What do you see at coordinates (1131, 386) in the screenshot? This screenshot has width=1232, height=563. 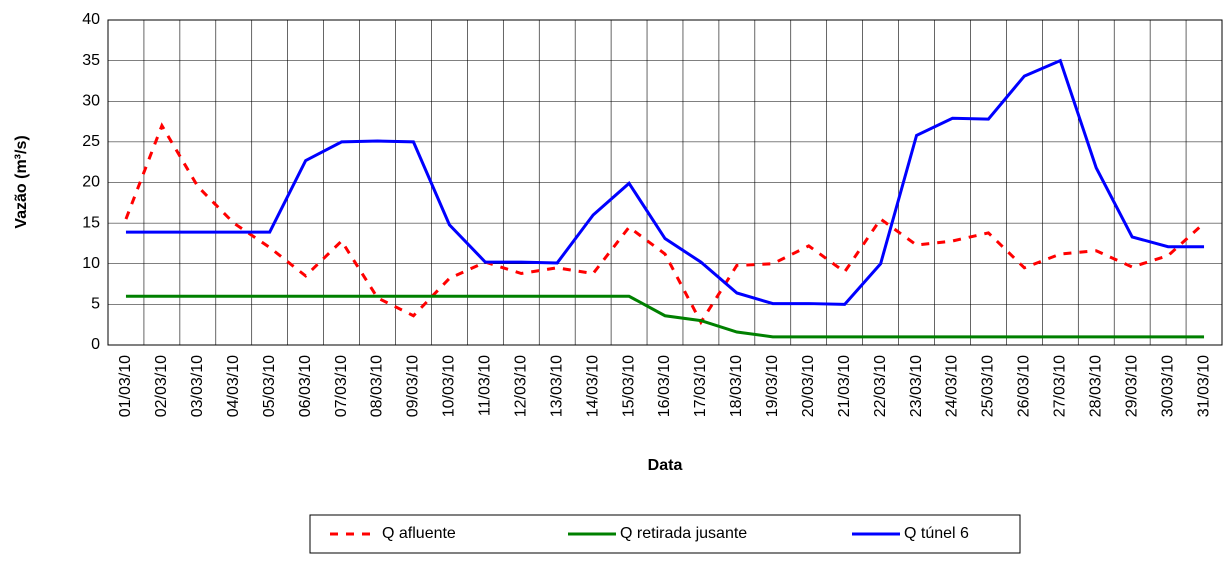 I see `x-tick-label: 29/03/10` at bounding box center [1131, 386].